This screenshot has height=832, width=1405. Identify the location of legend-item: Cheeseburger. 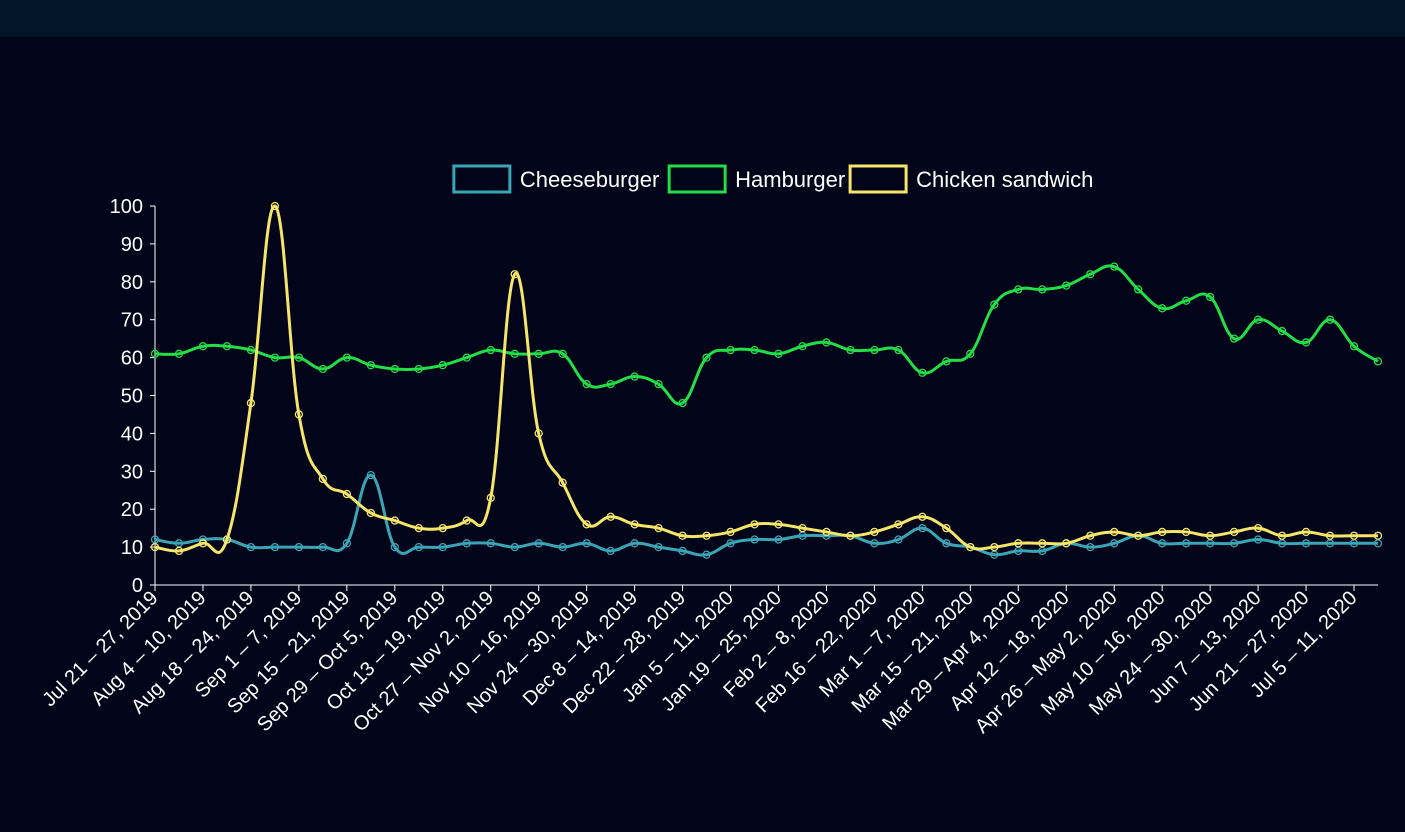
(555, 179).